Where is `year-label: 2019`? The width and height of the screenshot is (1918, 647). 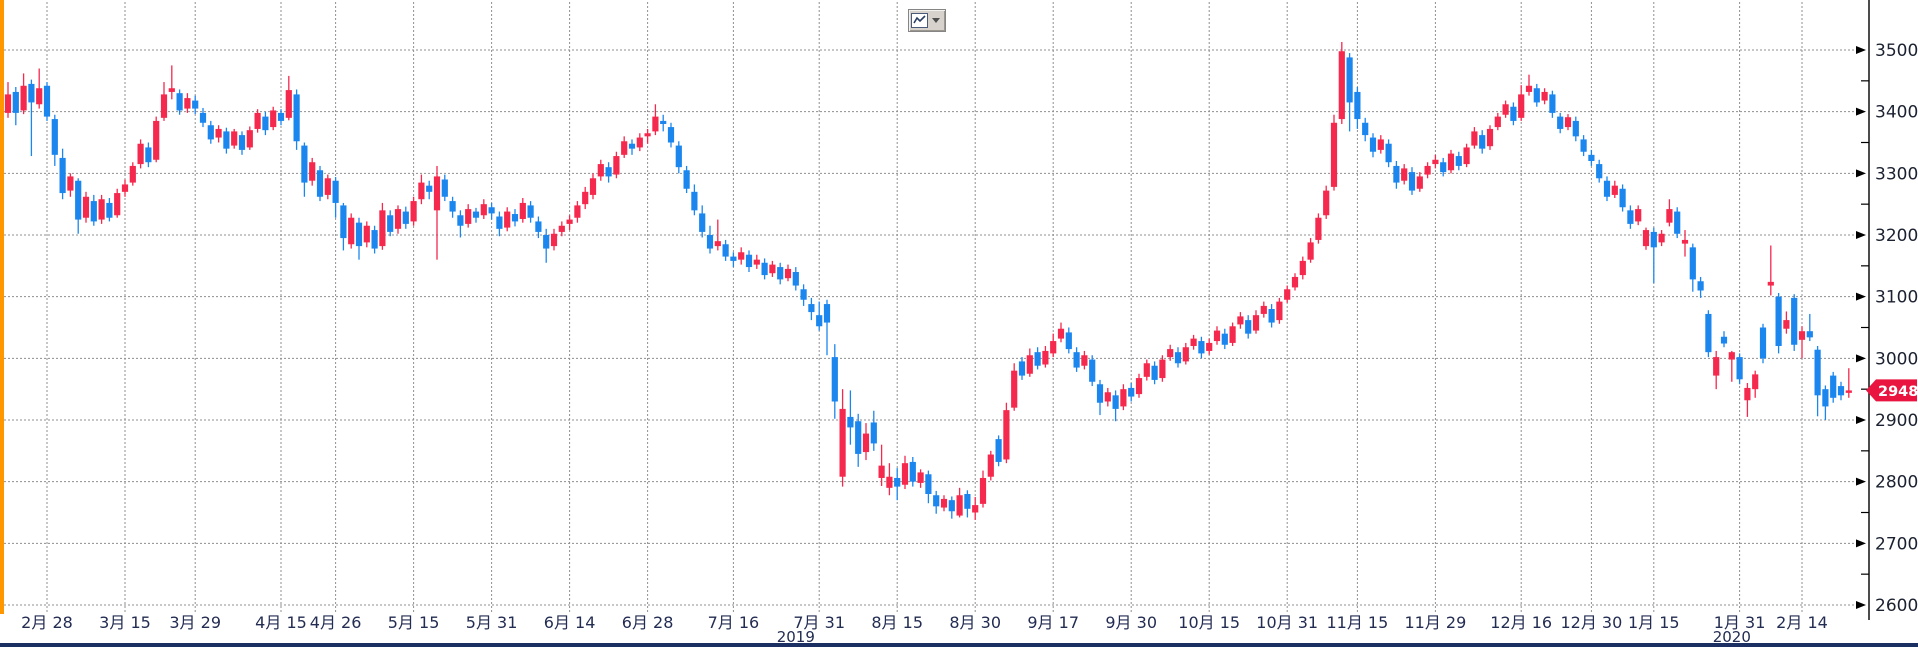
year-label: 2019 is located at coordinates (796, 637).